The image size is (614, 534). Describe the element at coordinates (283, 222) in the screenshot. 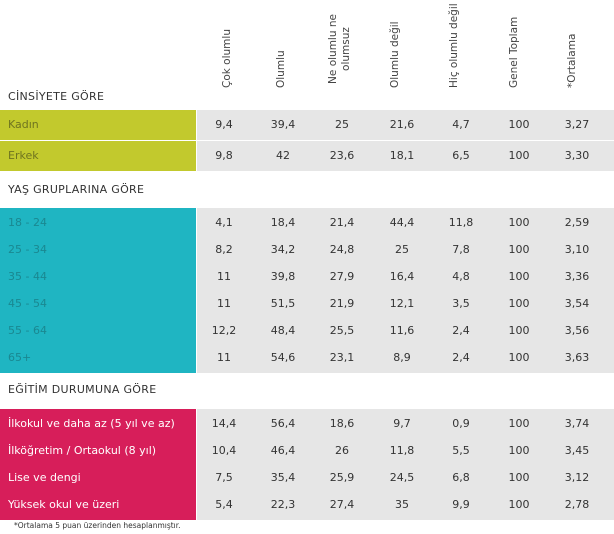

I see `cell: 18,4` at that location.